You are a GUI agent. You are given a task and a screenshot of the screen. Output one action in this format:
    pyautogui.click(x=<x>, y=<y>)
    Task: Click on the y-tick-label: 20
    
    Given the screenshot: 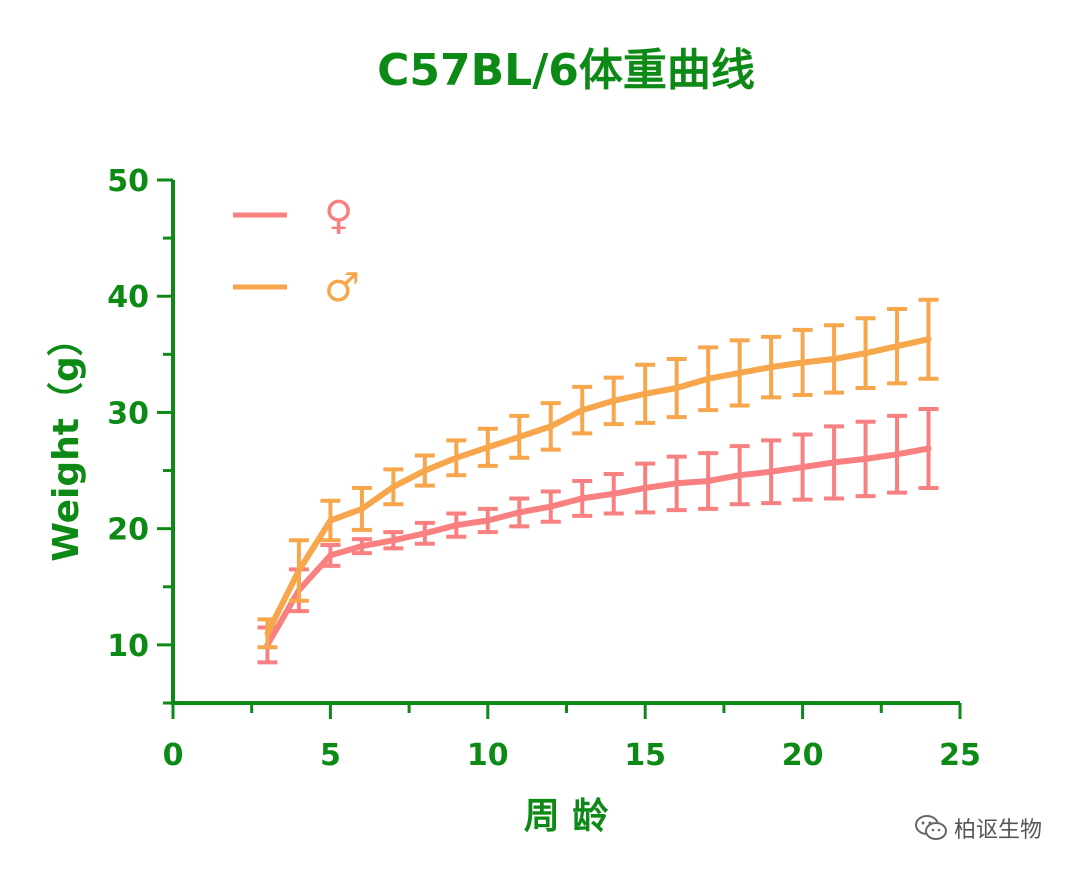 What is the action you would take?
    pyautogui.click(x=128, y=530)
    